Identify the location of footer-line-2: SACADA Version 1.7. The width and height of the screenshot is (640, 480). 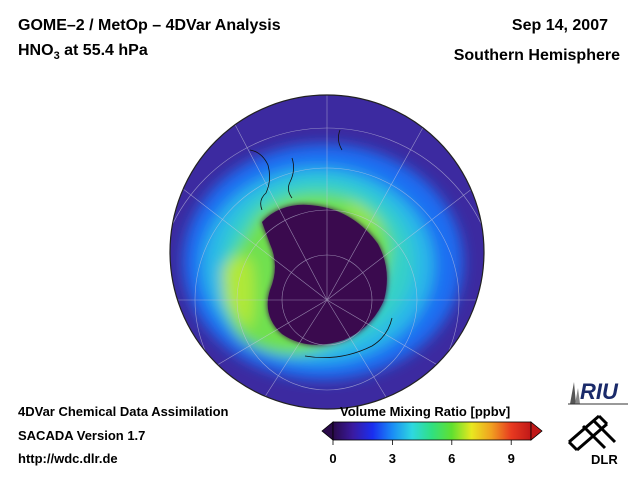
(82, 435).